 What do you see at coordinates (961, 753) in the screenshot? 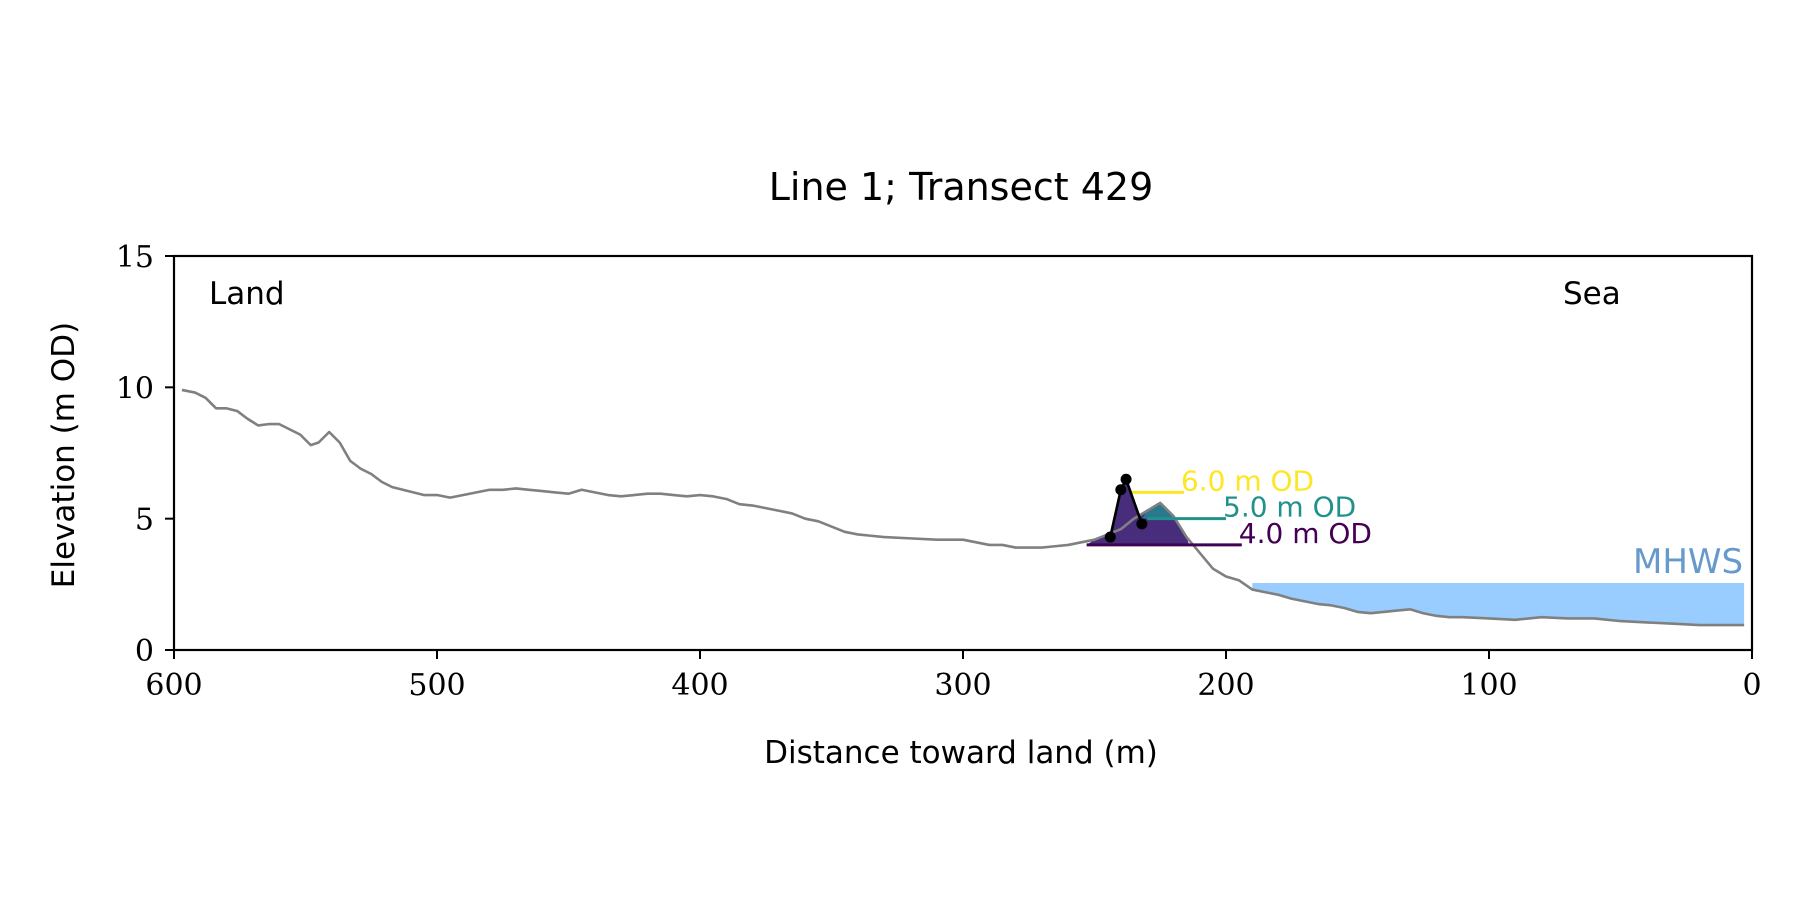
I see `x-axis-label: Distance toward land (m)` at bounding box center [961, 753].